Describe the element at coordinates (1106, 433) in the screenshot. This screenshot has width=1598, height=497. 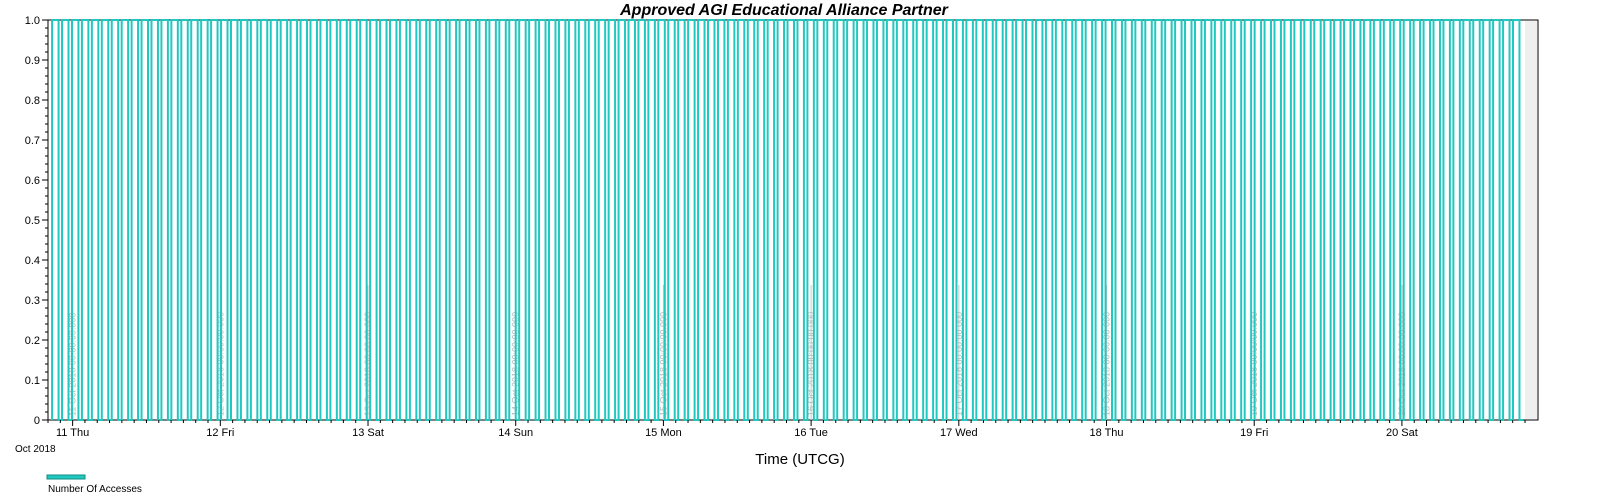
I see `x-tick-label: 18 Thu` at that location.